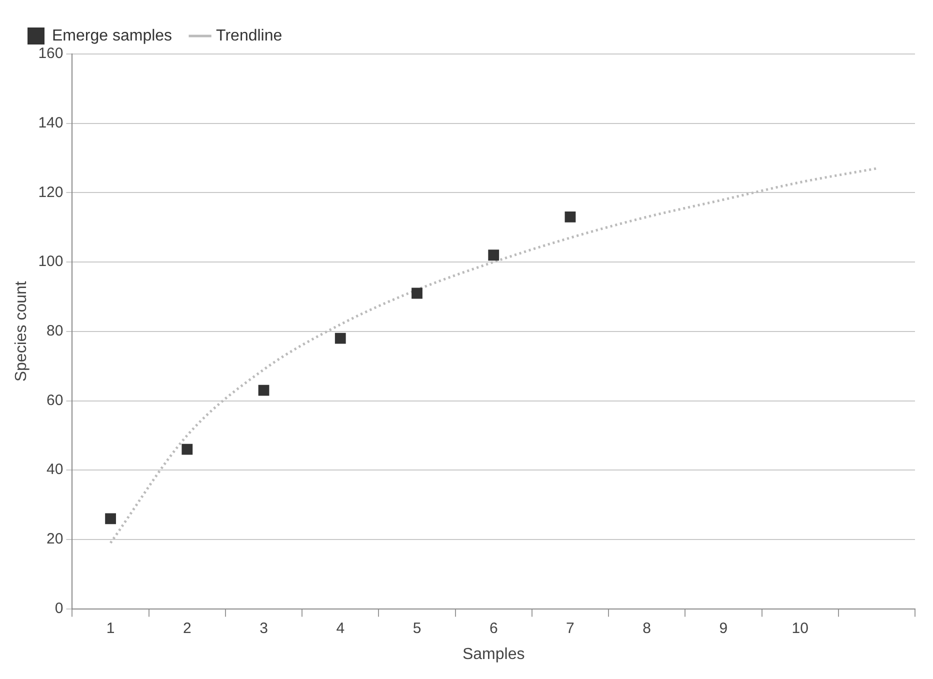 This screenshot has width=933, height=679. I want to click on x-tick-label: 5, so click(417, 628).